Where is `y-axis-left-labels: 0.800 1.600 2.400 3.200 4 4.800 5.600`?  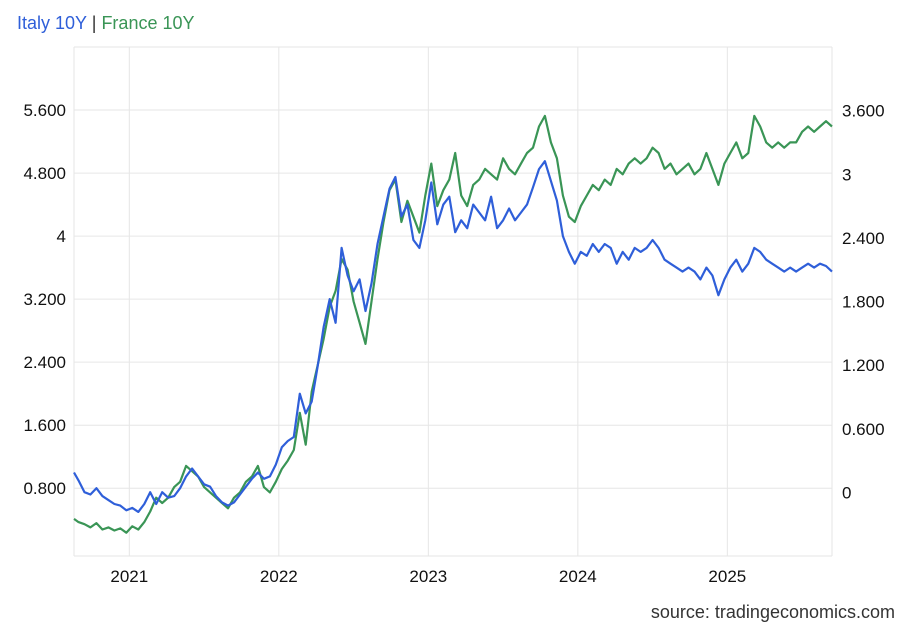 y-axis-left-labels: 0.800 1.600 2.400 3.200 4 4.800 5.600 is located at coordinates (44, 299).